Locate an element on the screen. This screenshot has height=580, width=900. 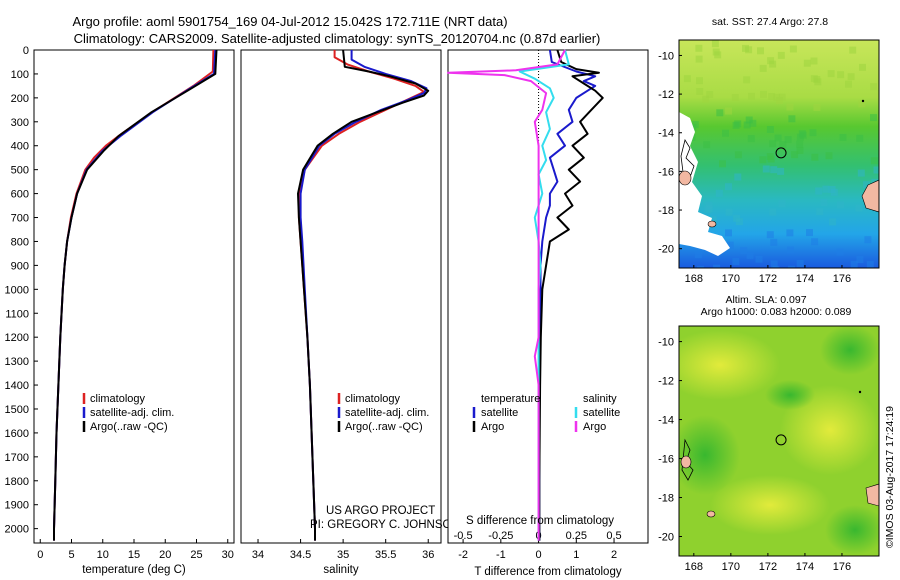
x-tick-label: 0 is located at coordinates (539, 555).